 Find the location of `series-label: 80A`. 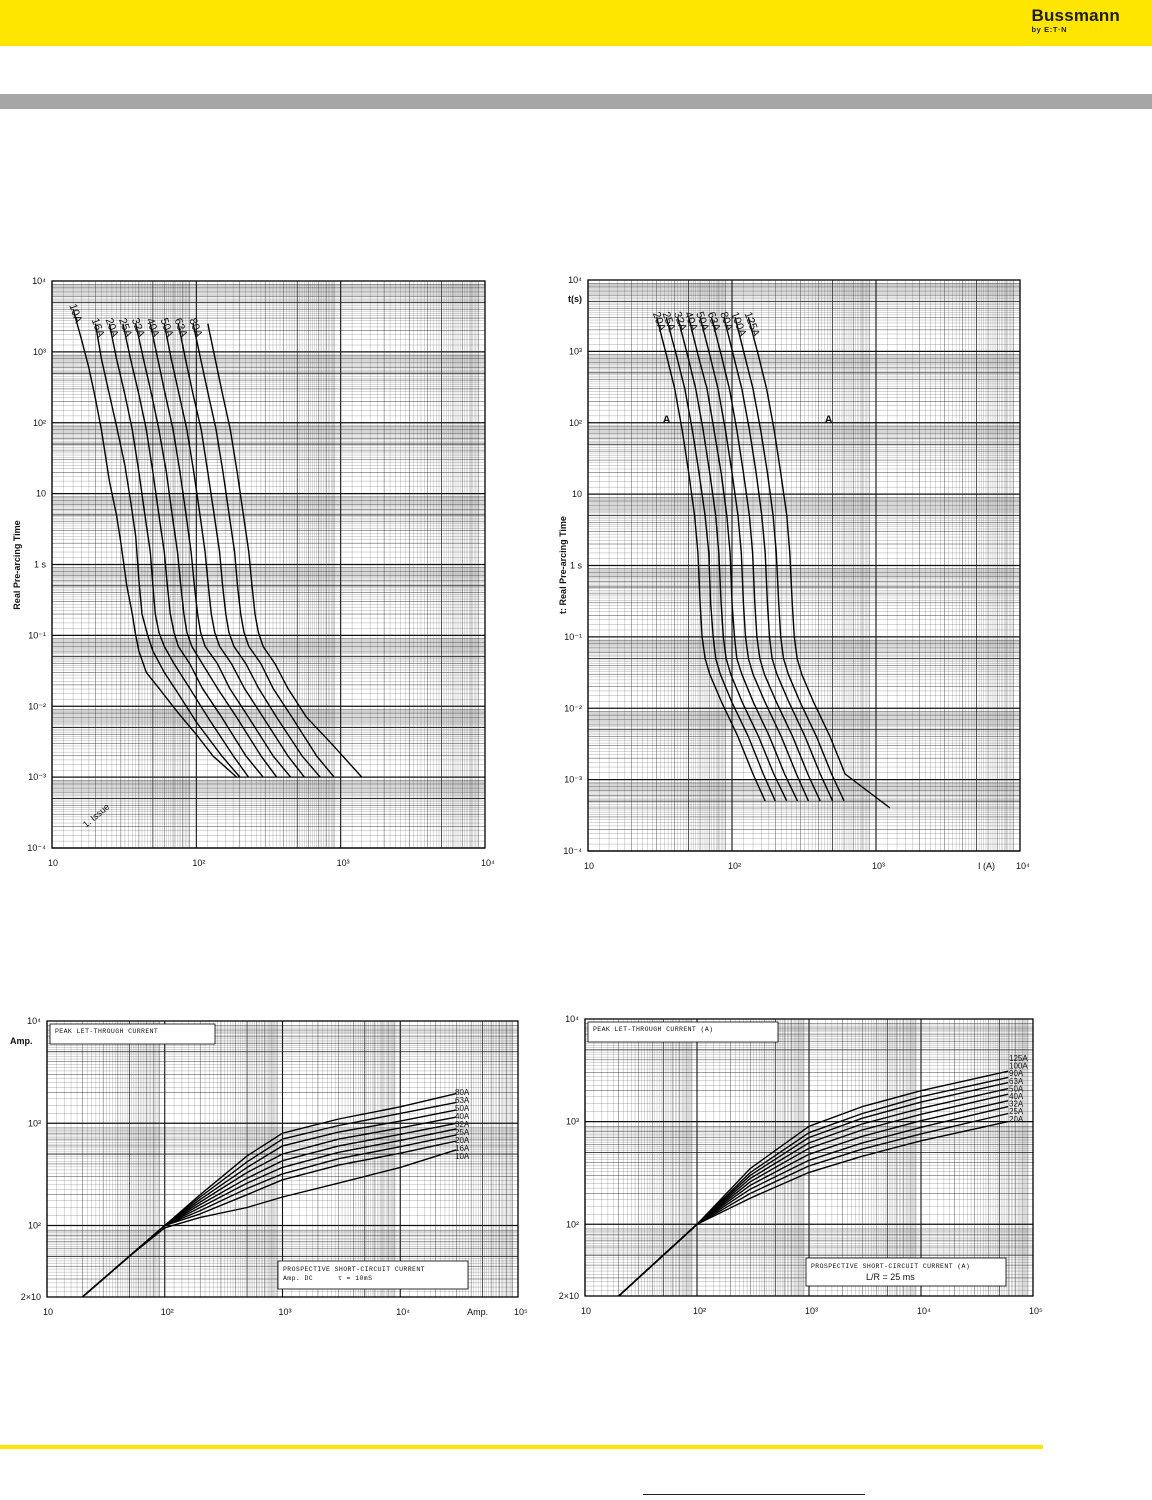

series-label: 80A is located at coordinates (462, 1092).